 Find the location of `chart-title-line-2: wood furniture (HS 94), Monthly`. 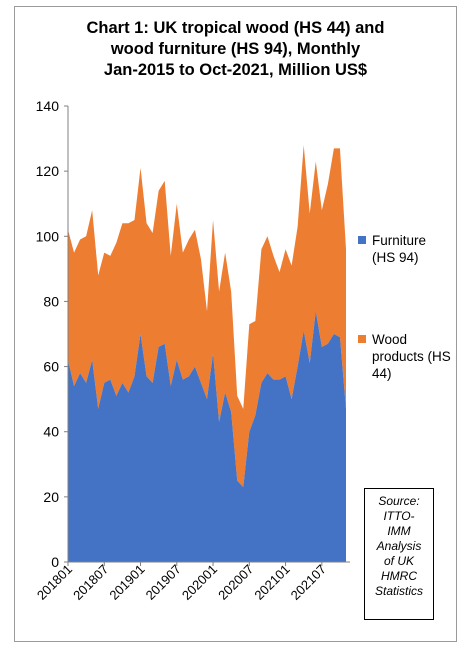

chart-title-line-2: wood furniture (HS 94), Monthly is located at coordinates (235, 49).